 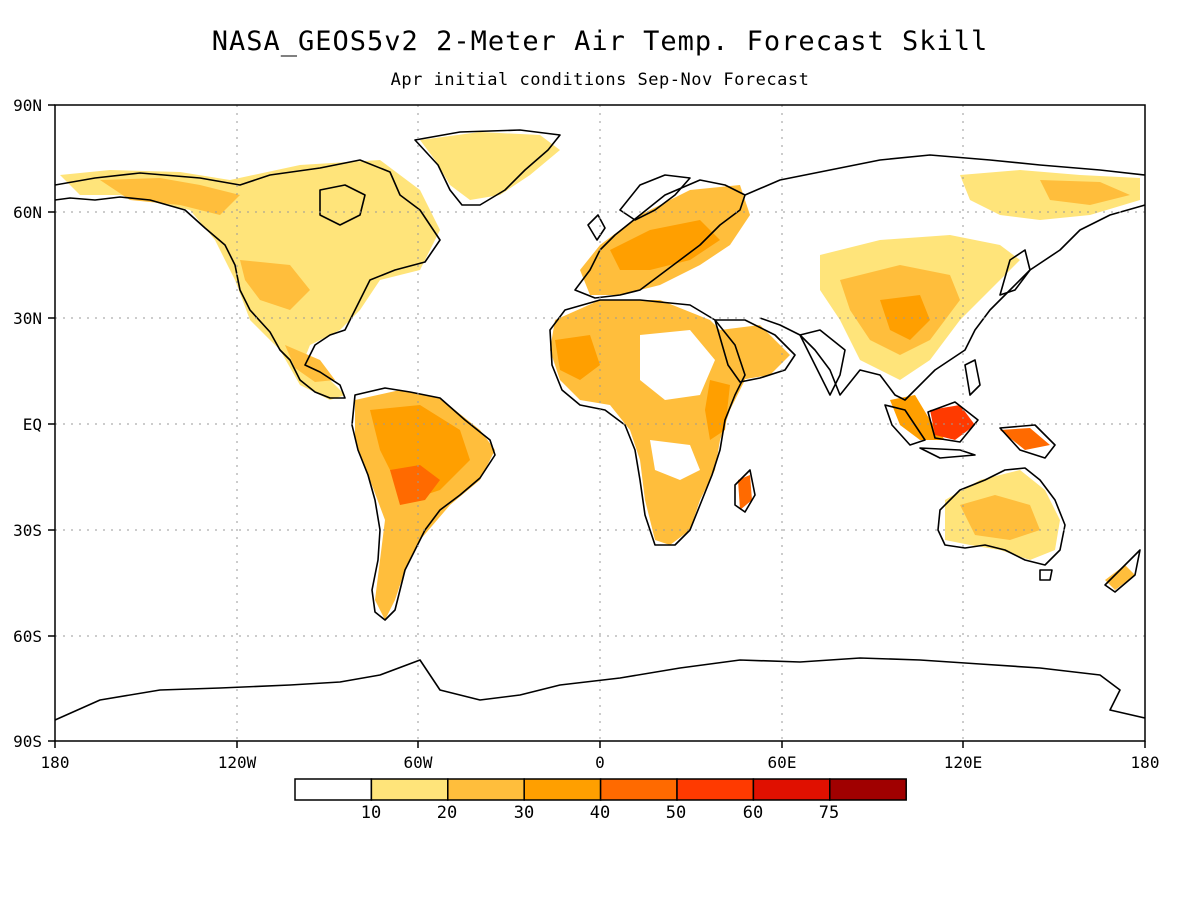 I want to click on coastline-borneo, so click(x=953, y=422).